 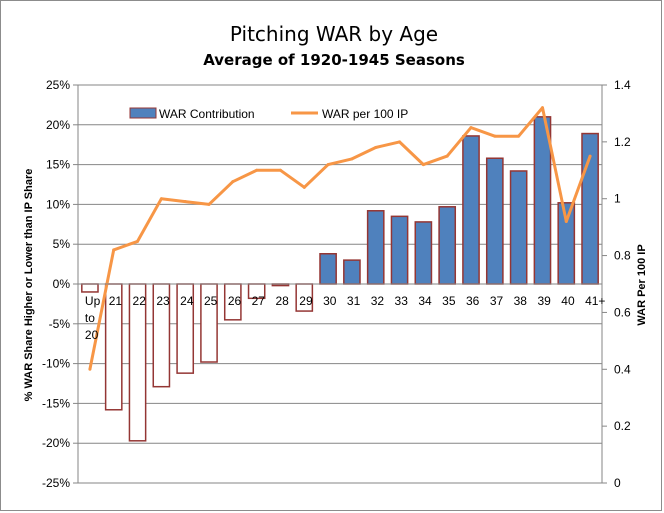 I want to click on y-tick-label: 20%, so click(x=58, y=125).